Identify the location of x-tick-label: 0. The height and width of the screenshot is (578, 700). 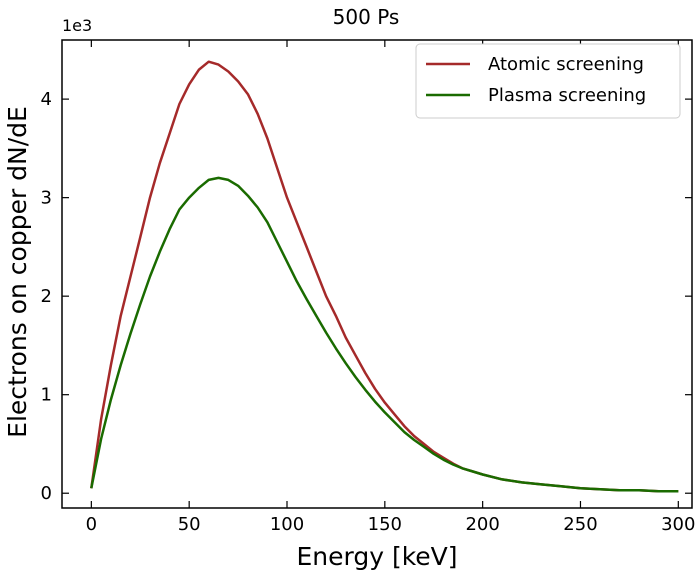
(91, 524).